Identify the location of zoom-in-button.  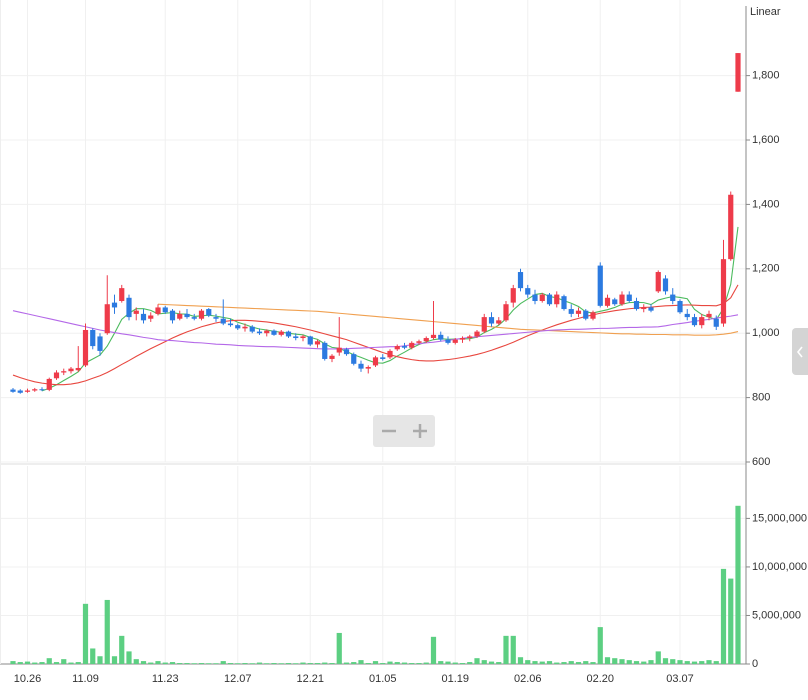
(419, 431).